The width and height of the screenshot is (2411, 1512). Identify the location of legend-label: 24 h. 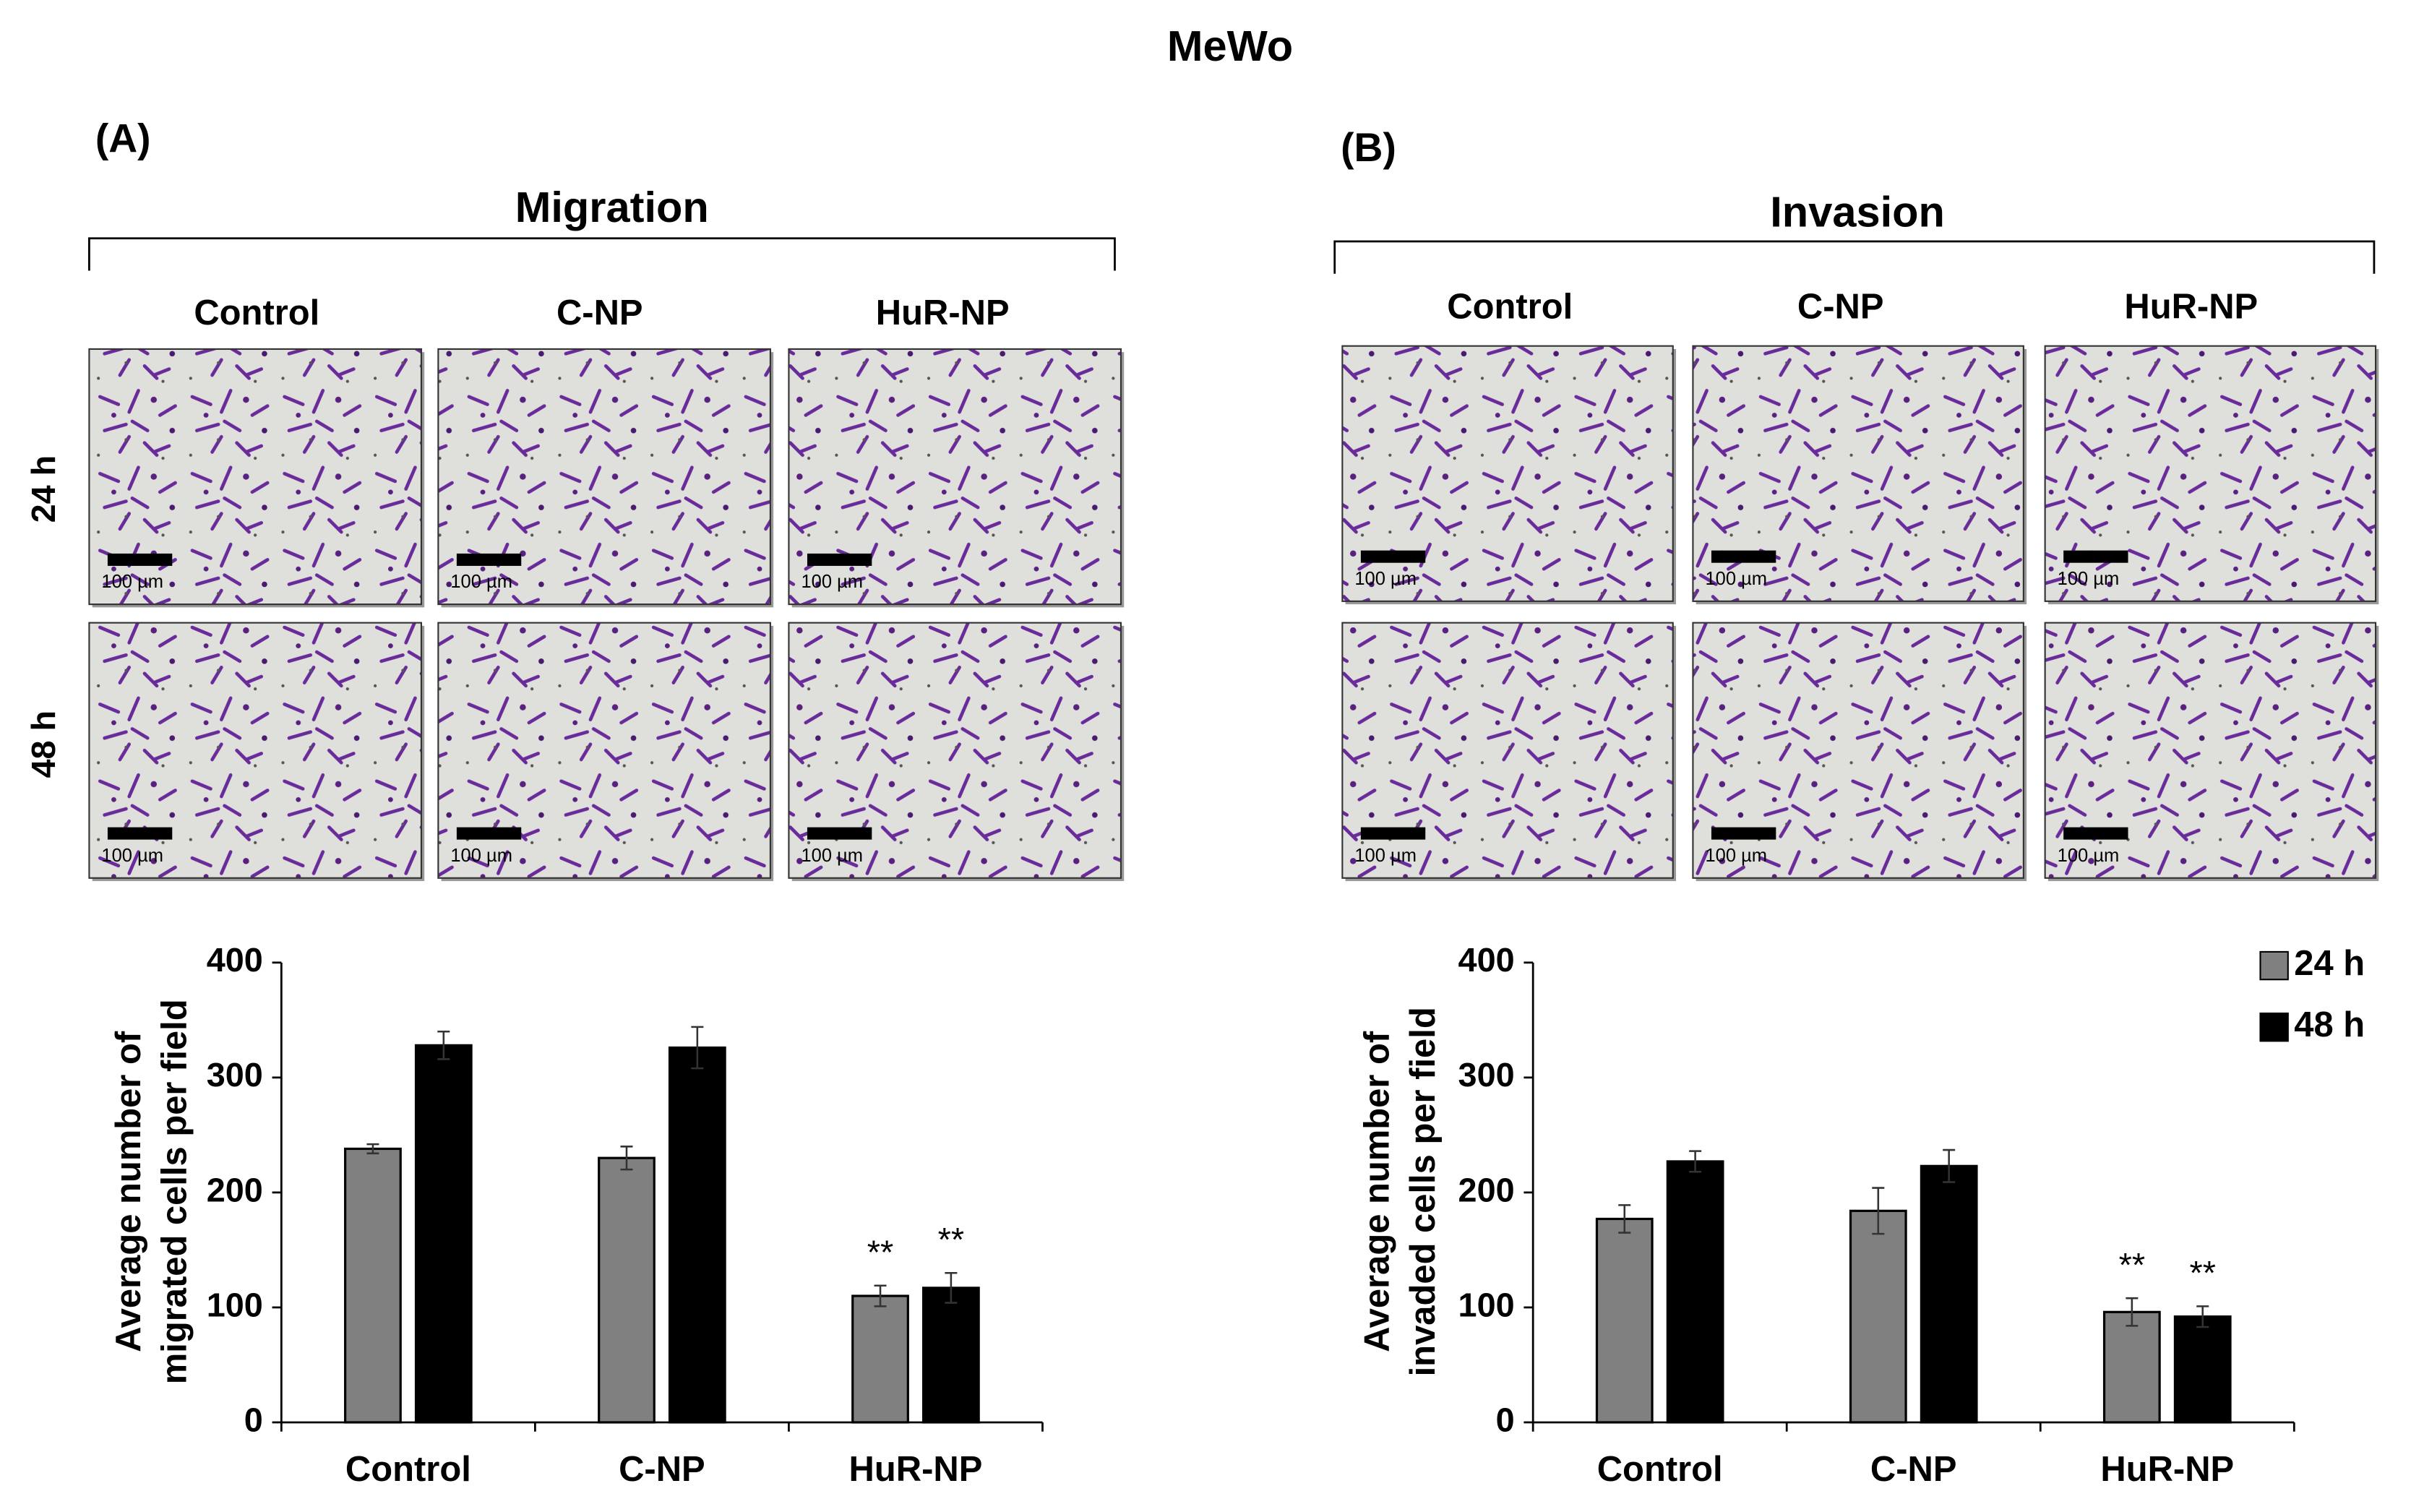
(2329, 963).